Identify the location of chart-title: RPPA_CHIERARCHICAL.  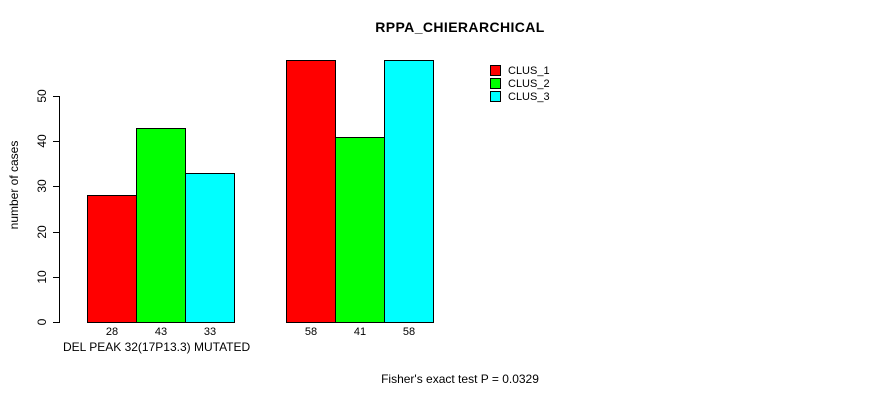
(460, 27).